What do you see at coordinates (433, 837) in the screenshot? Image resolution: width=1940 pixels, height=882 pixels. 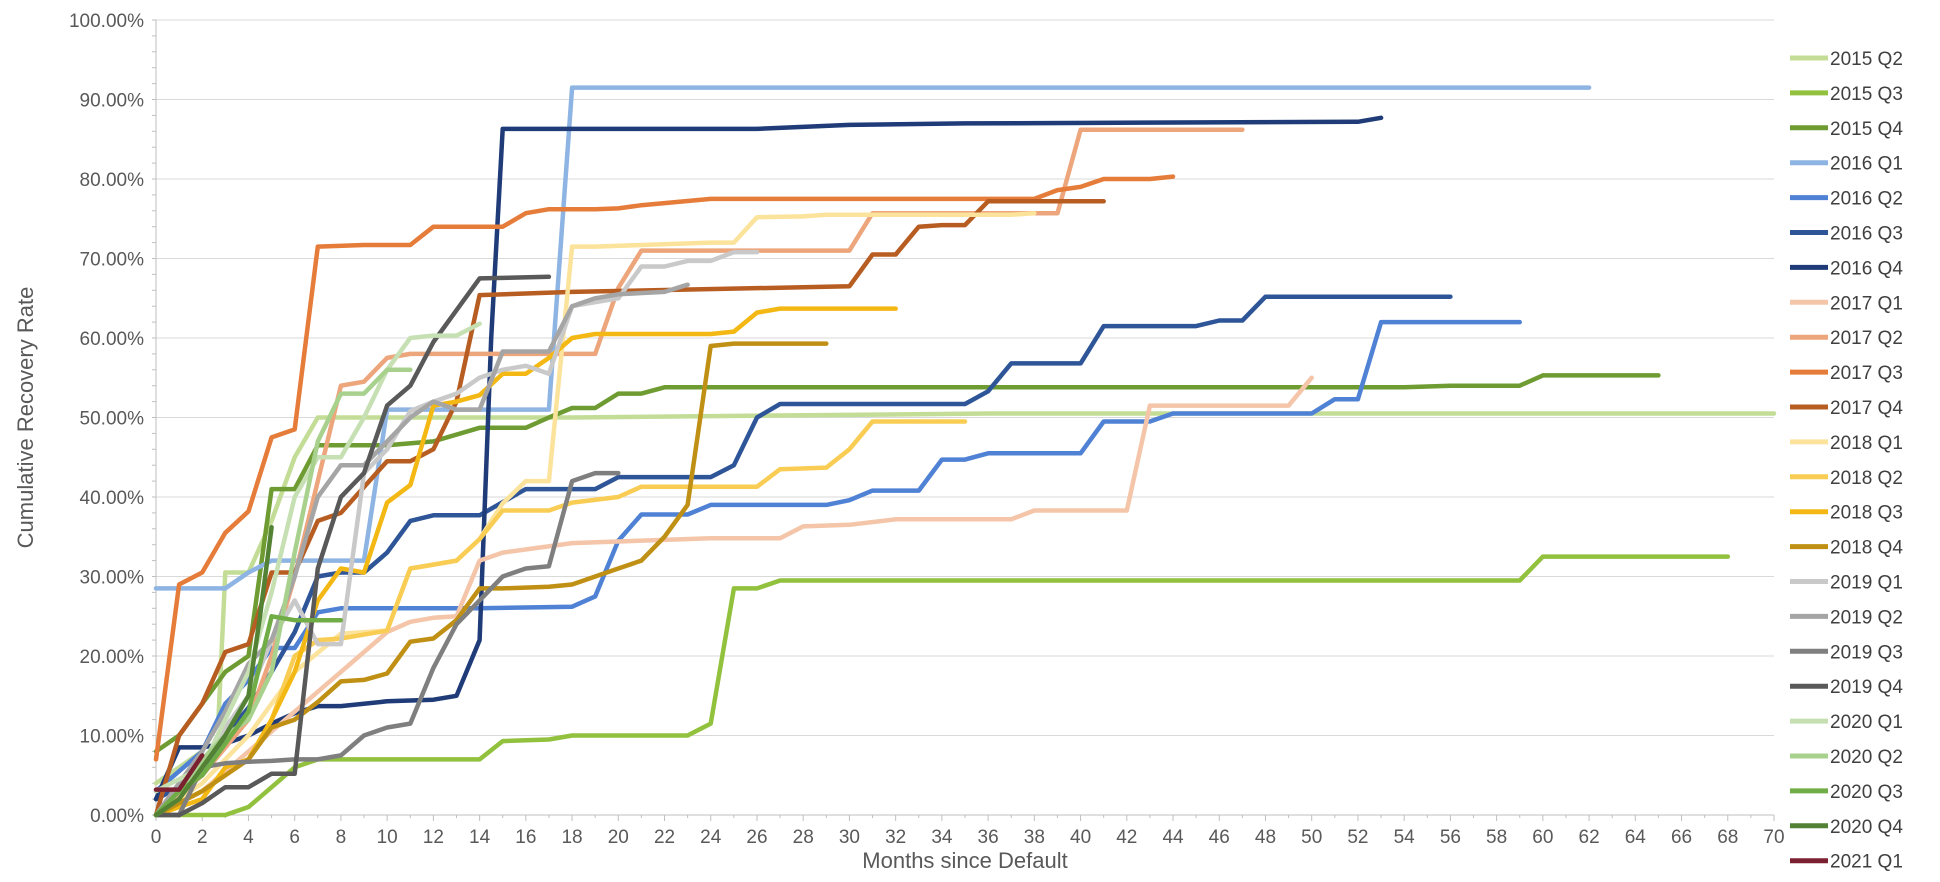 I see `x-tick-label: 12` at bounding box center [433, 837].